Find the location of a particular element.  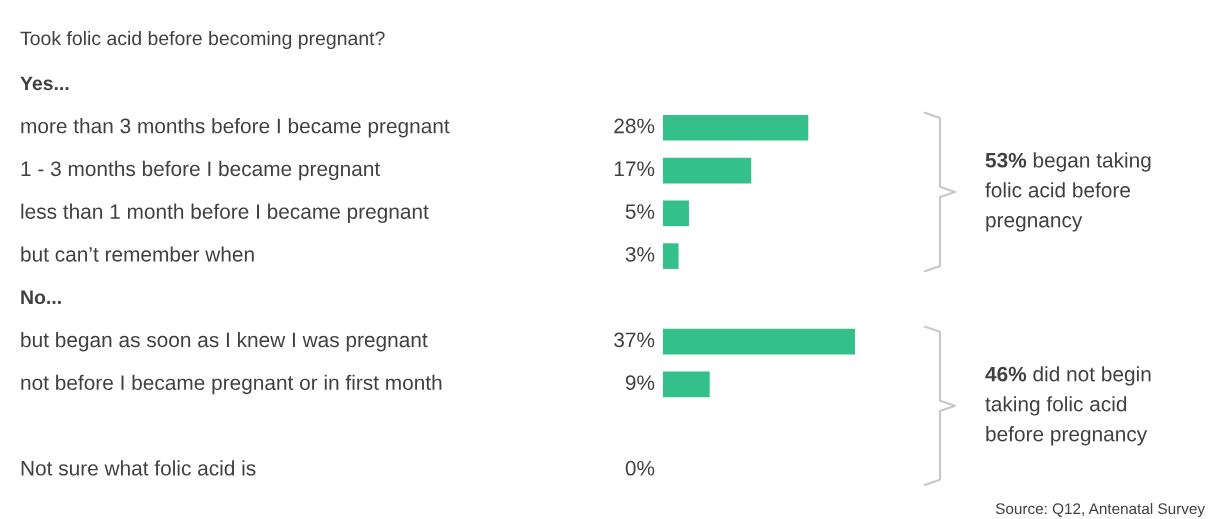

y-tick-label: 1 - 3 months before I became pregnant is located at coordinates (201, 170).